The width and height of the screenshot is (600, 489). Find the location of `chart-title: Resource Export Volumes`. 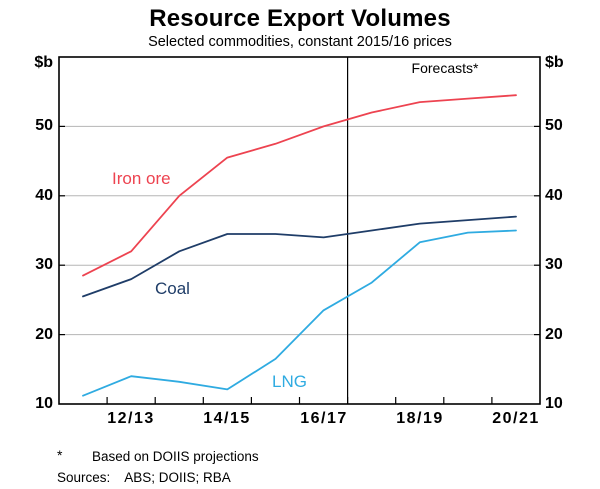

chart-title: Resource Export Volumes is located at coordinates (300, 18).